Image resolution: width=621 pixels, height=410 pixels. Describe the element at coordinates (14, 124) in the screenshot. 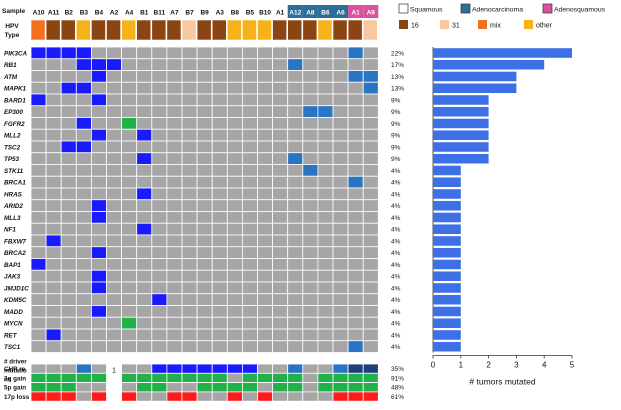

I see `gene-label: FGFR2` at that location.